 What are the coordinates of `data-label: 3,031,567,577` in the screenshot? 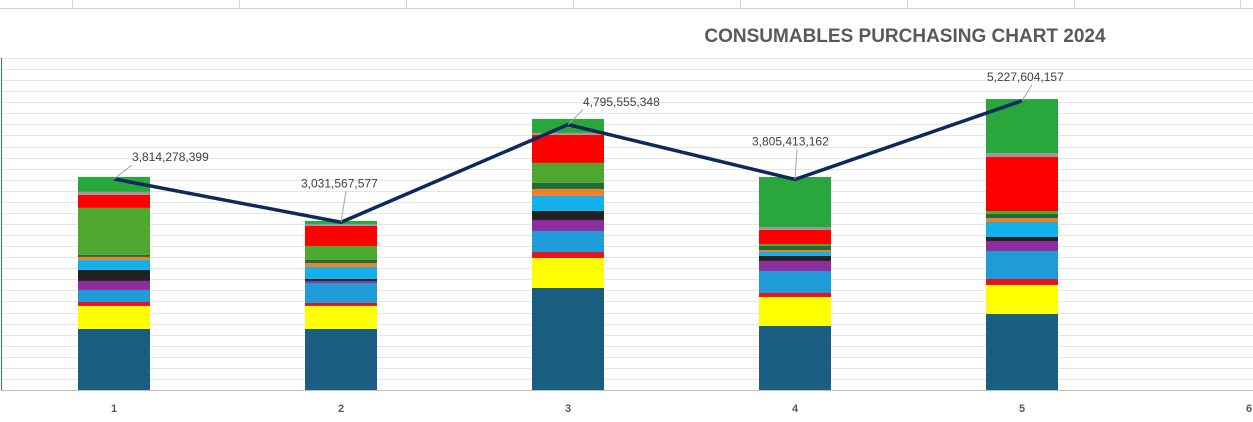 It's located at (339, 183).